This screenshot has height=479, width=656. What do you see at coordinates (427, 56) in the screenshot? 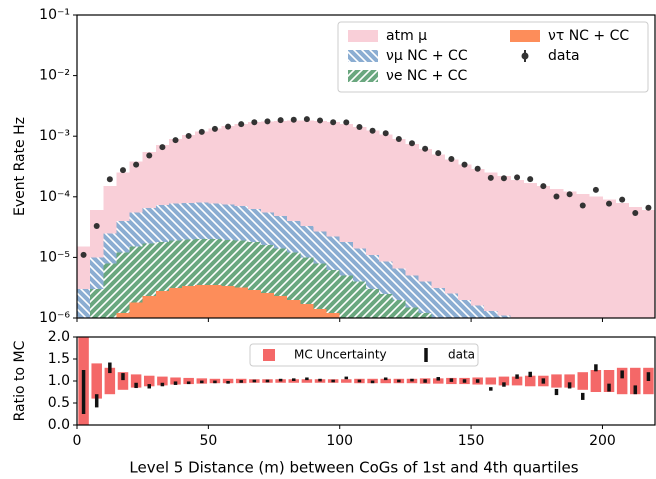
I see `legend-label: νμ NC + CC` at bounding box center [427, 56].